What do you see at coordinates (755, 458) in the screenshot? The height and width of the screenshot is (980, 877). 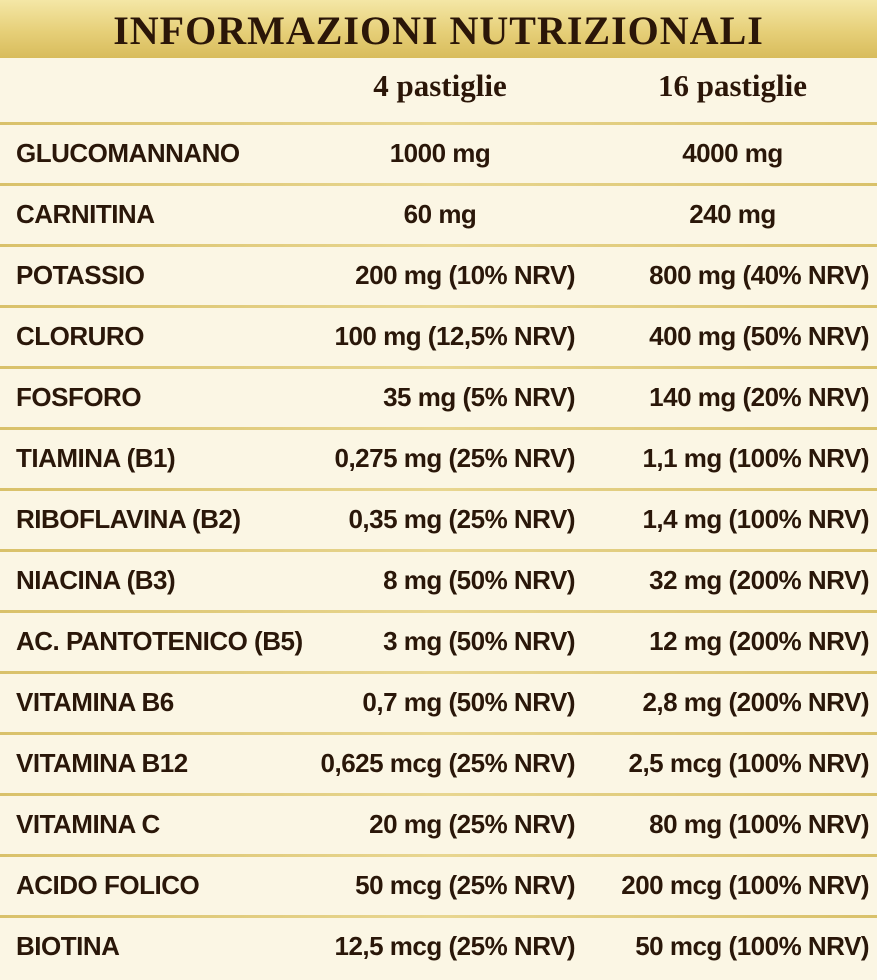 I see `value-16-tablets: 1,1 mg (100% NRV)` at bounding box center [755, 458].